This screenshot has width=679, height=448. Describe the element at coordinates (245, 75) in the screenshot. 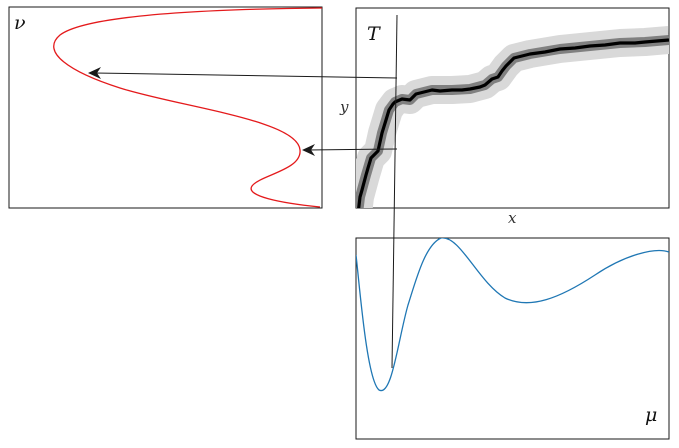

I see `upper-projection-arrow` at that location.